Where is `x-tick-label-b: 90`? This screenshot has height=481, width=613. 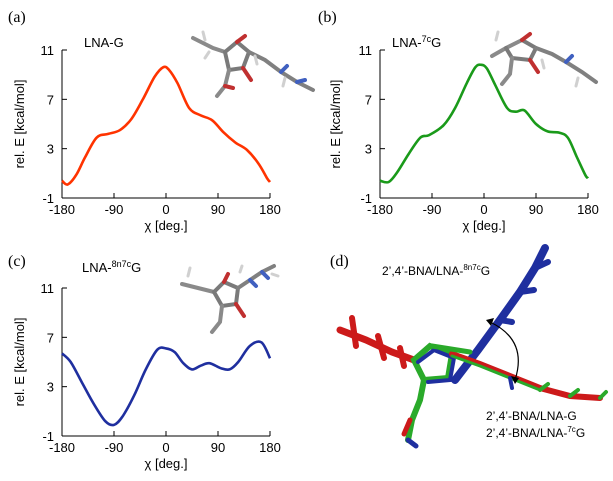
x-tick-label-b: 90 is located at coordinates (536, 209).